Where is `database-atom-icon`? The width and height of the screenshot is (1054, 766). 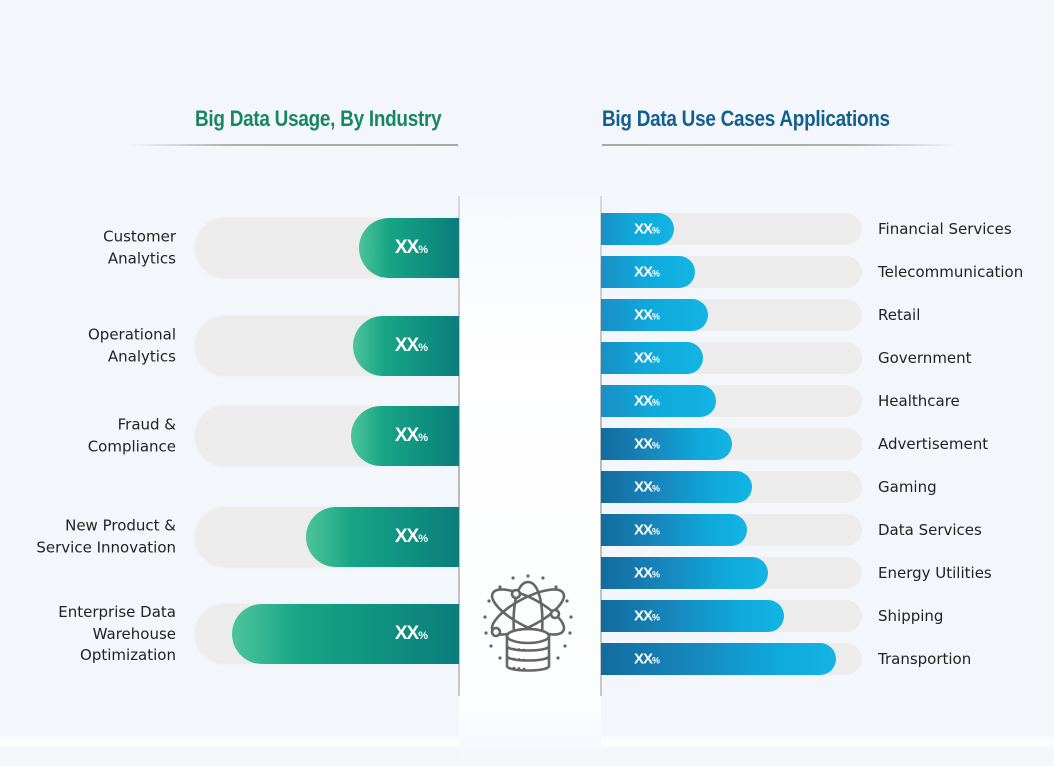 database-atom-icon is located at coordinates (528, 623).